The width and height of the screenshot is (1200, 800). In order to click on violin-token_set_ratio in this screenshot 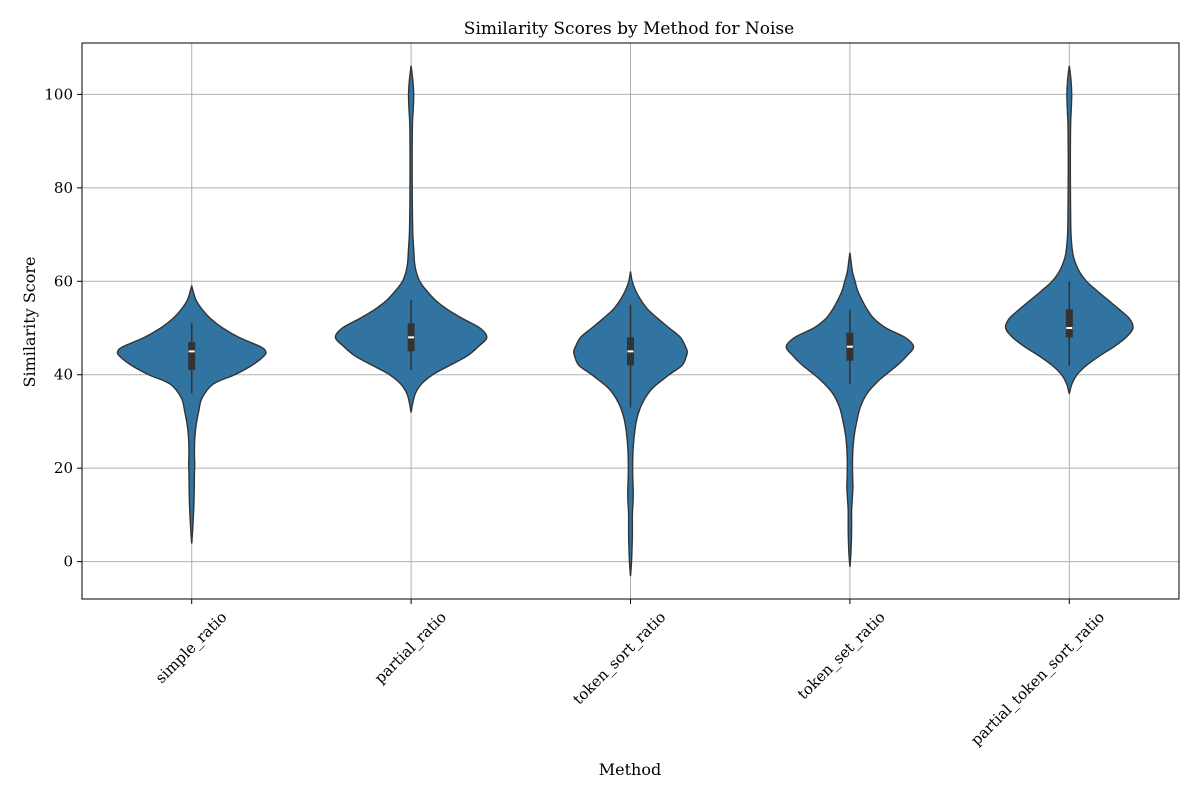, I will do `click(850, 409)`.